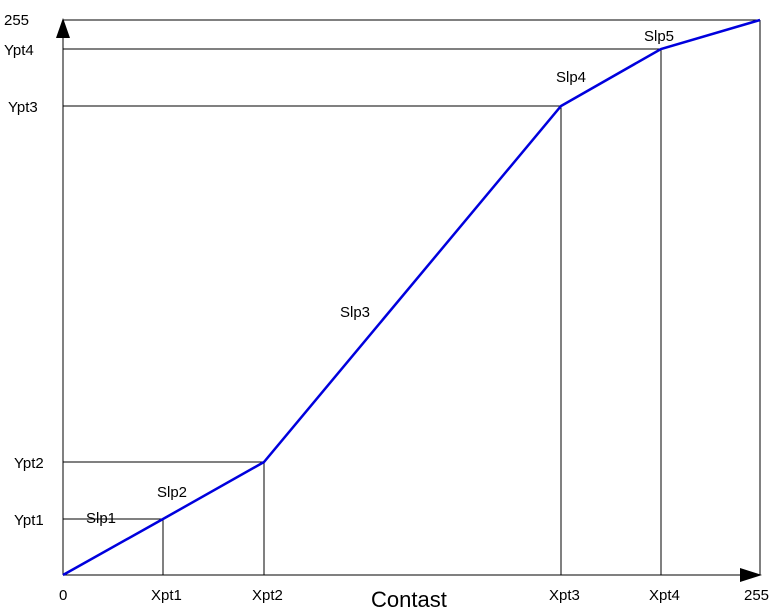 This screenshot has height=608, width=781. Describe the element at coordinates (23, 107) in the screenshot. I see `y-tick-ypt3: Ypt3` at that location.